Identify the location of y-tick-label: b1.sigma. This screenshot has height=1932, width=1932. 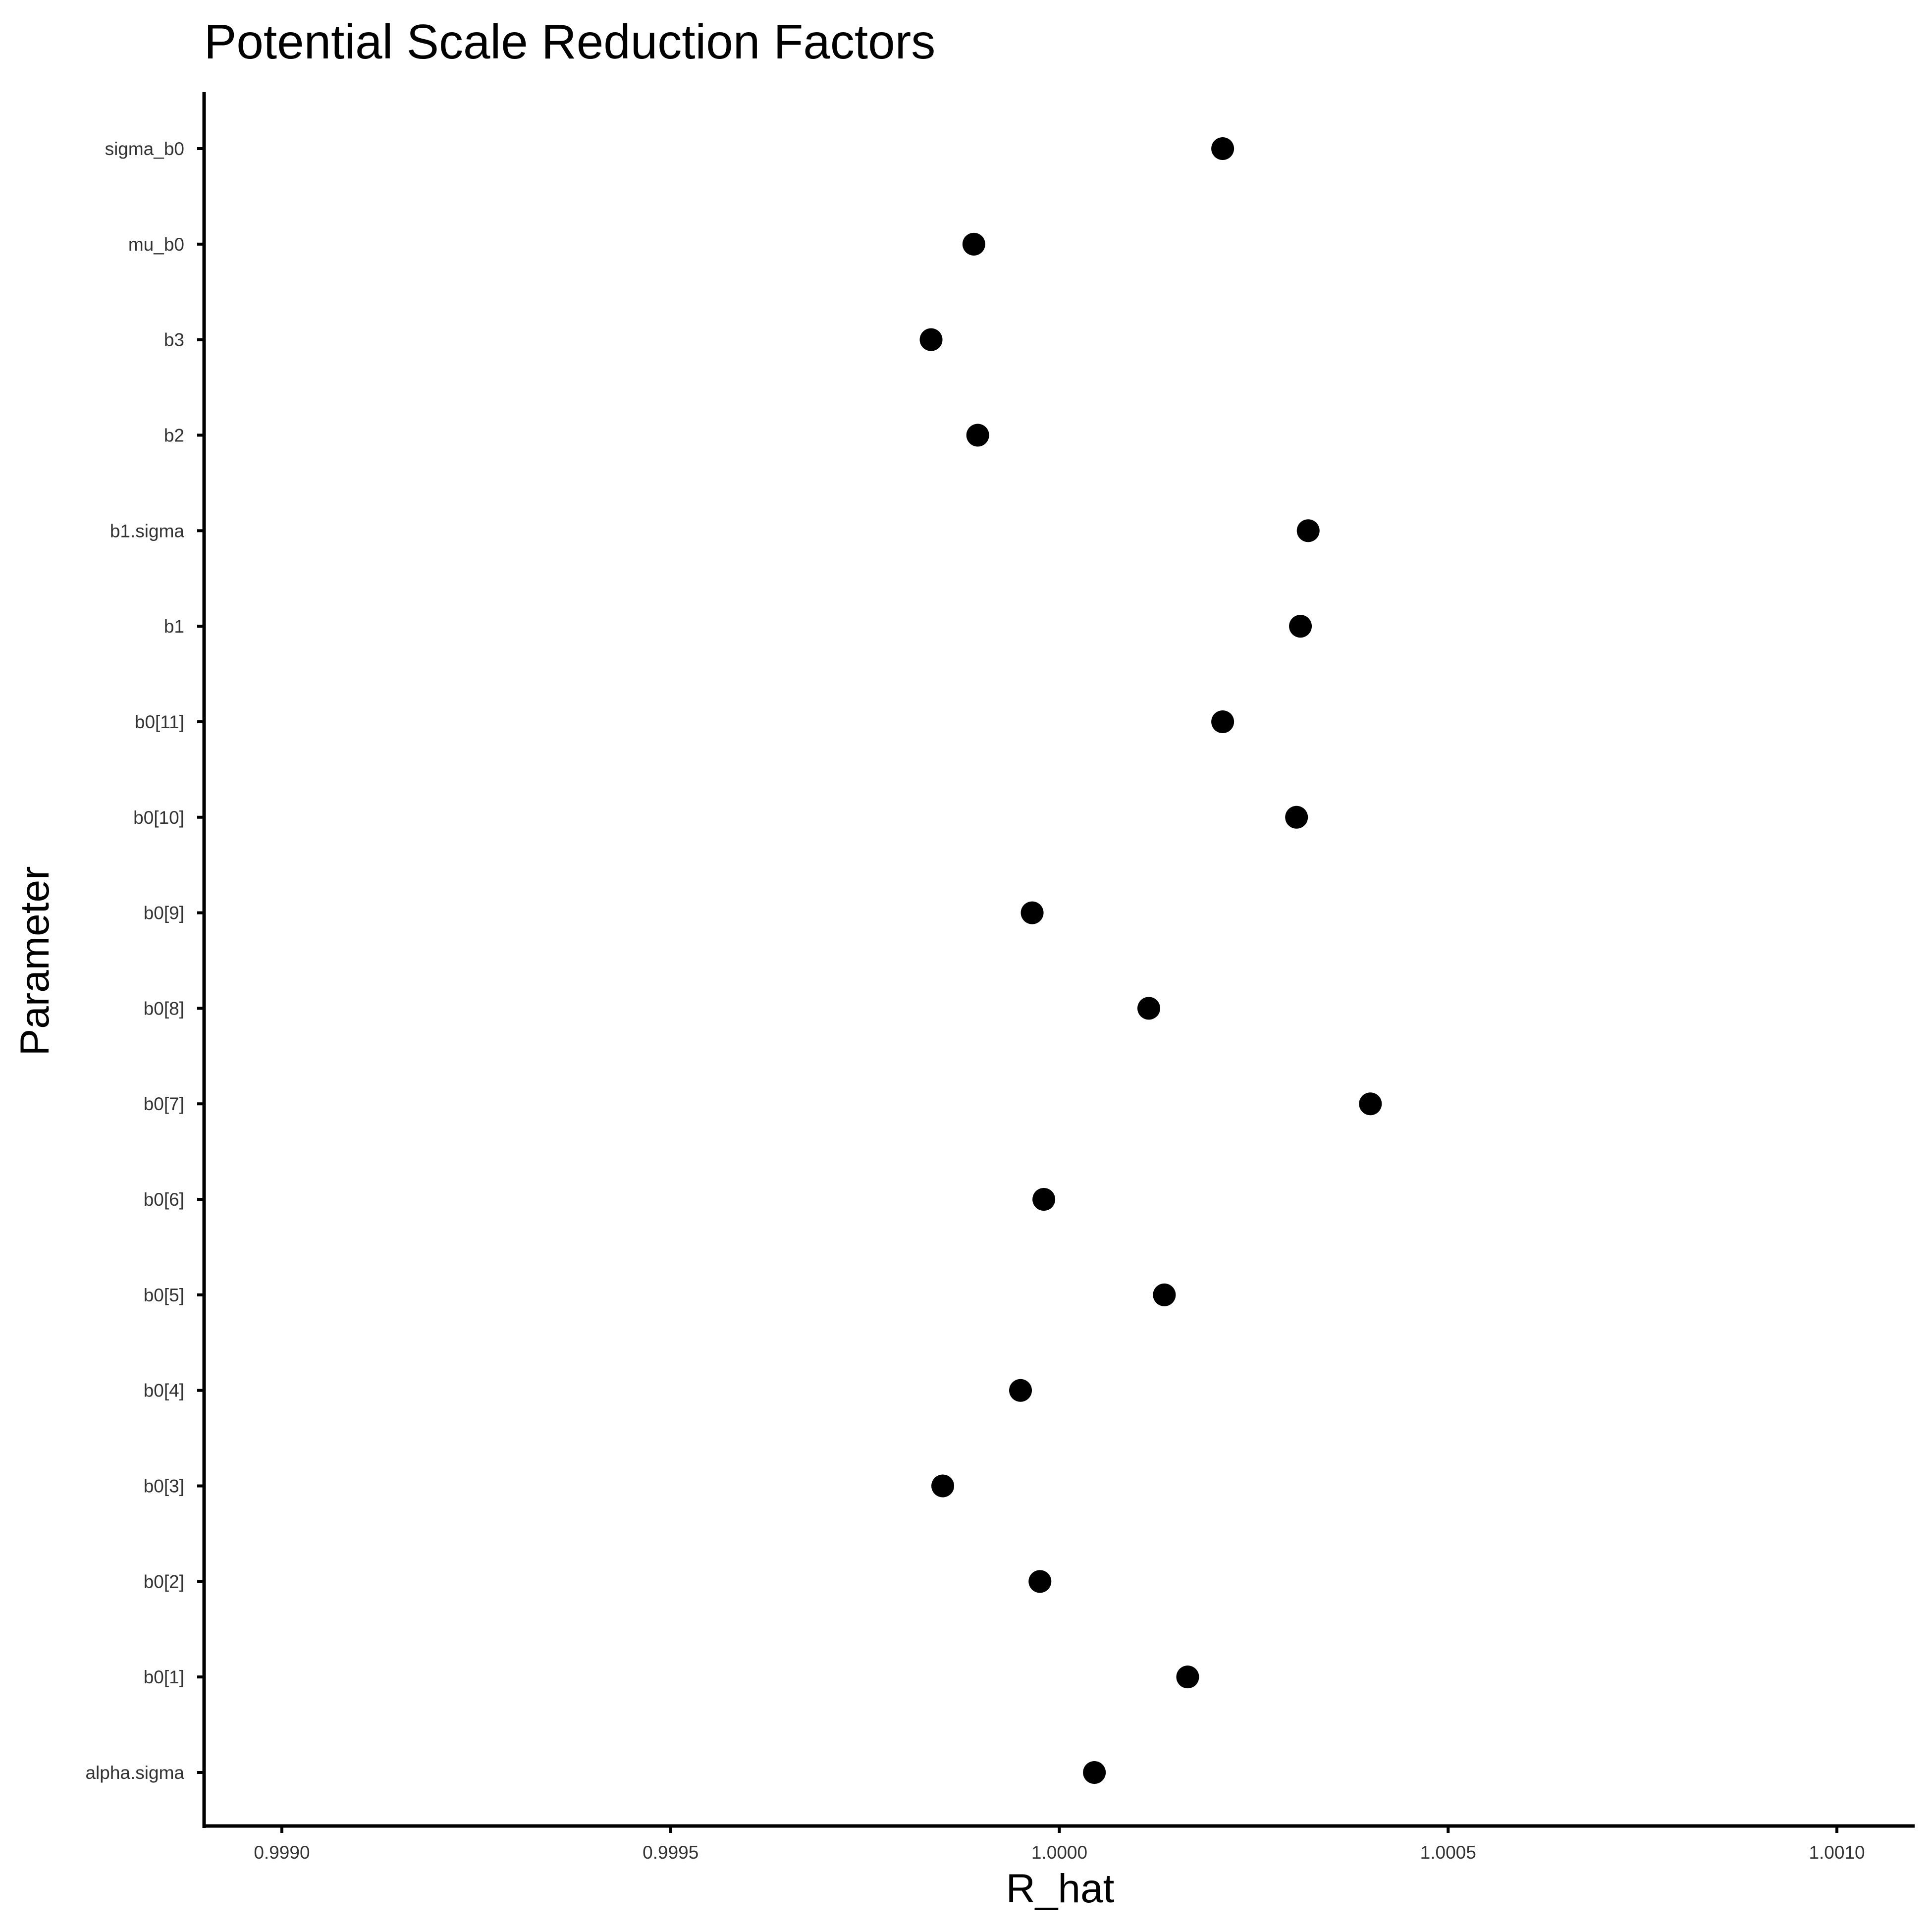
(147, 531).